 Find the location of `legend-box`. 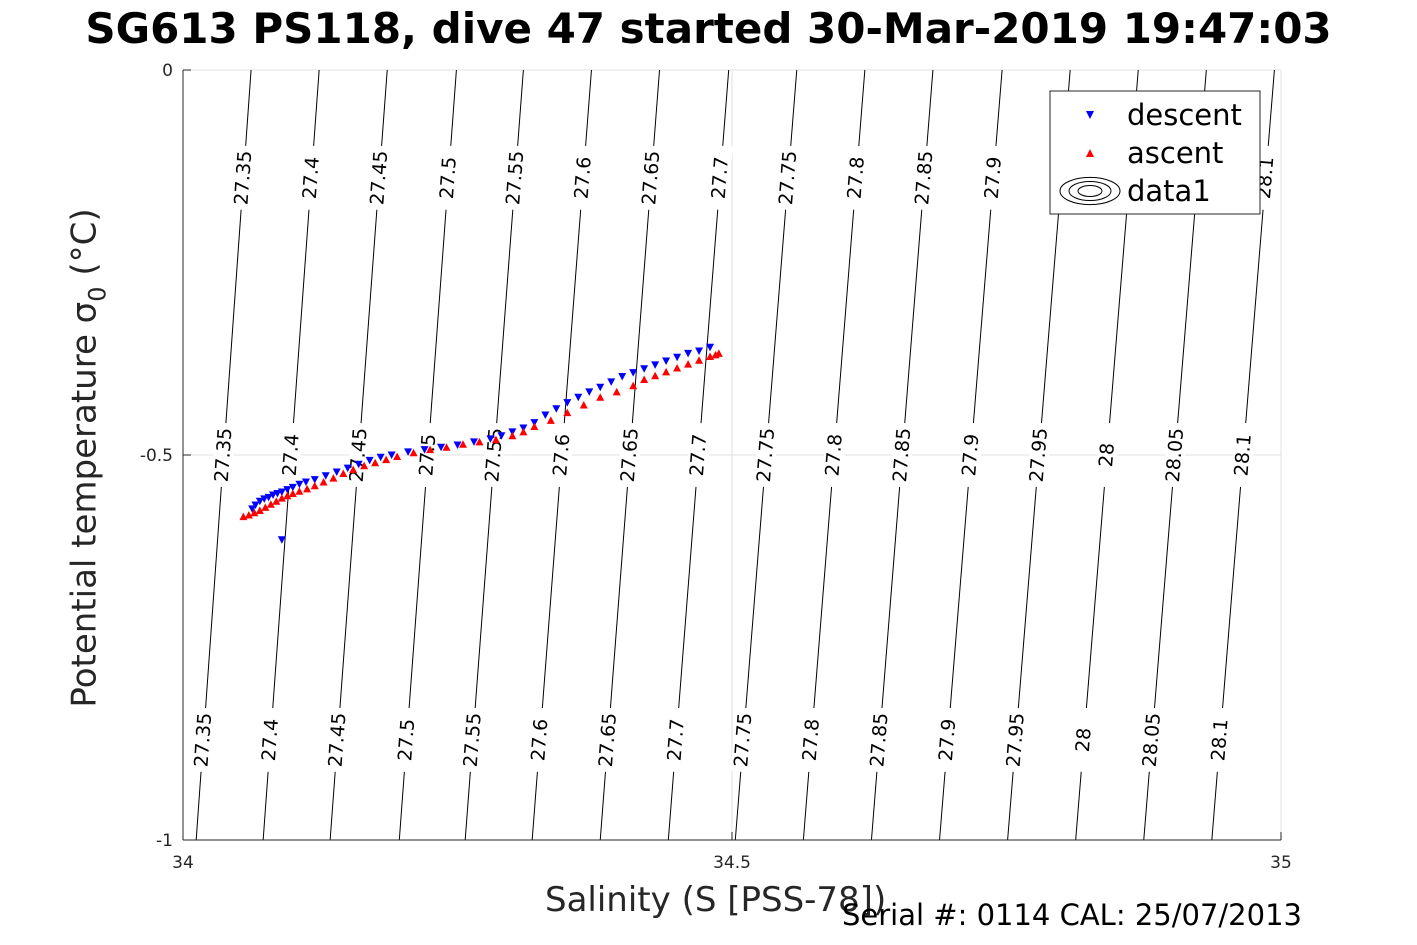

legend-box is located at coordinates (1155, 152).